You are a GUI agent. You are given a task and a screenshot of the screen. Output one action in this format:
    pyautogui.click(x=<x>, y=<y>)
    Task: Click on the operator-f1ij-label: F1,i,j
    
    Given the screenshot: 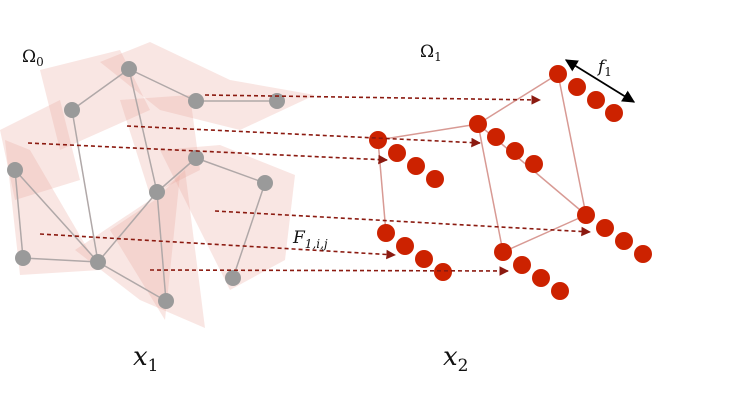 What is the action you would take?
    pyautogui.click(x=310, y=239)
    